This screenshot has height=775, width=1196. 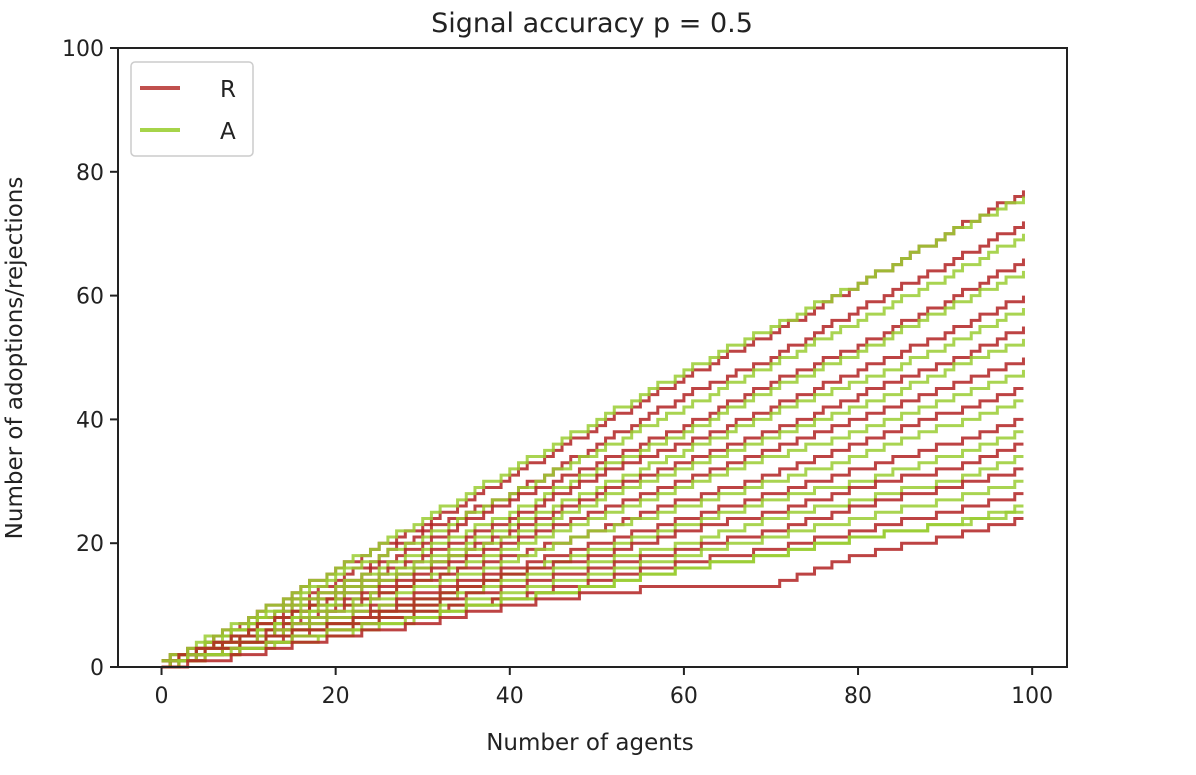 I want to click on y-tick-label: 20, so click(x=90, y=544).